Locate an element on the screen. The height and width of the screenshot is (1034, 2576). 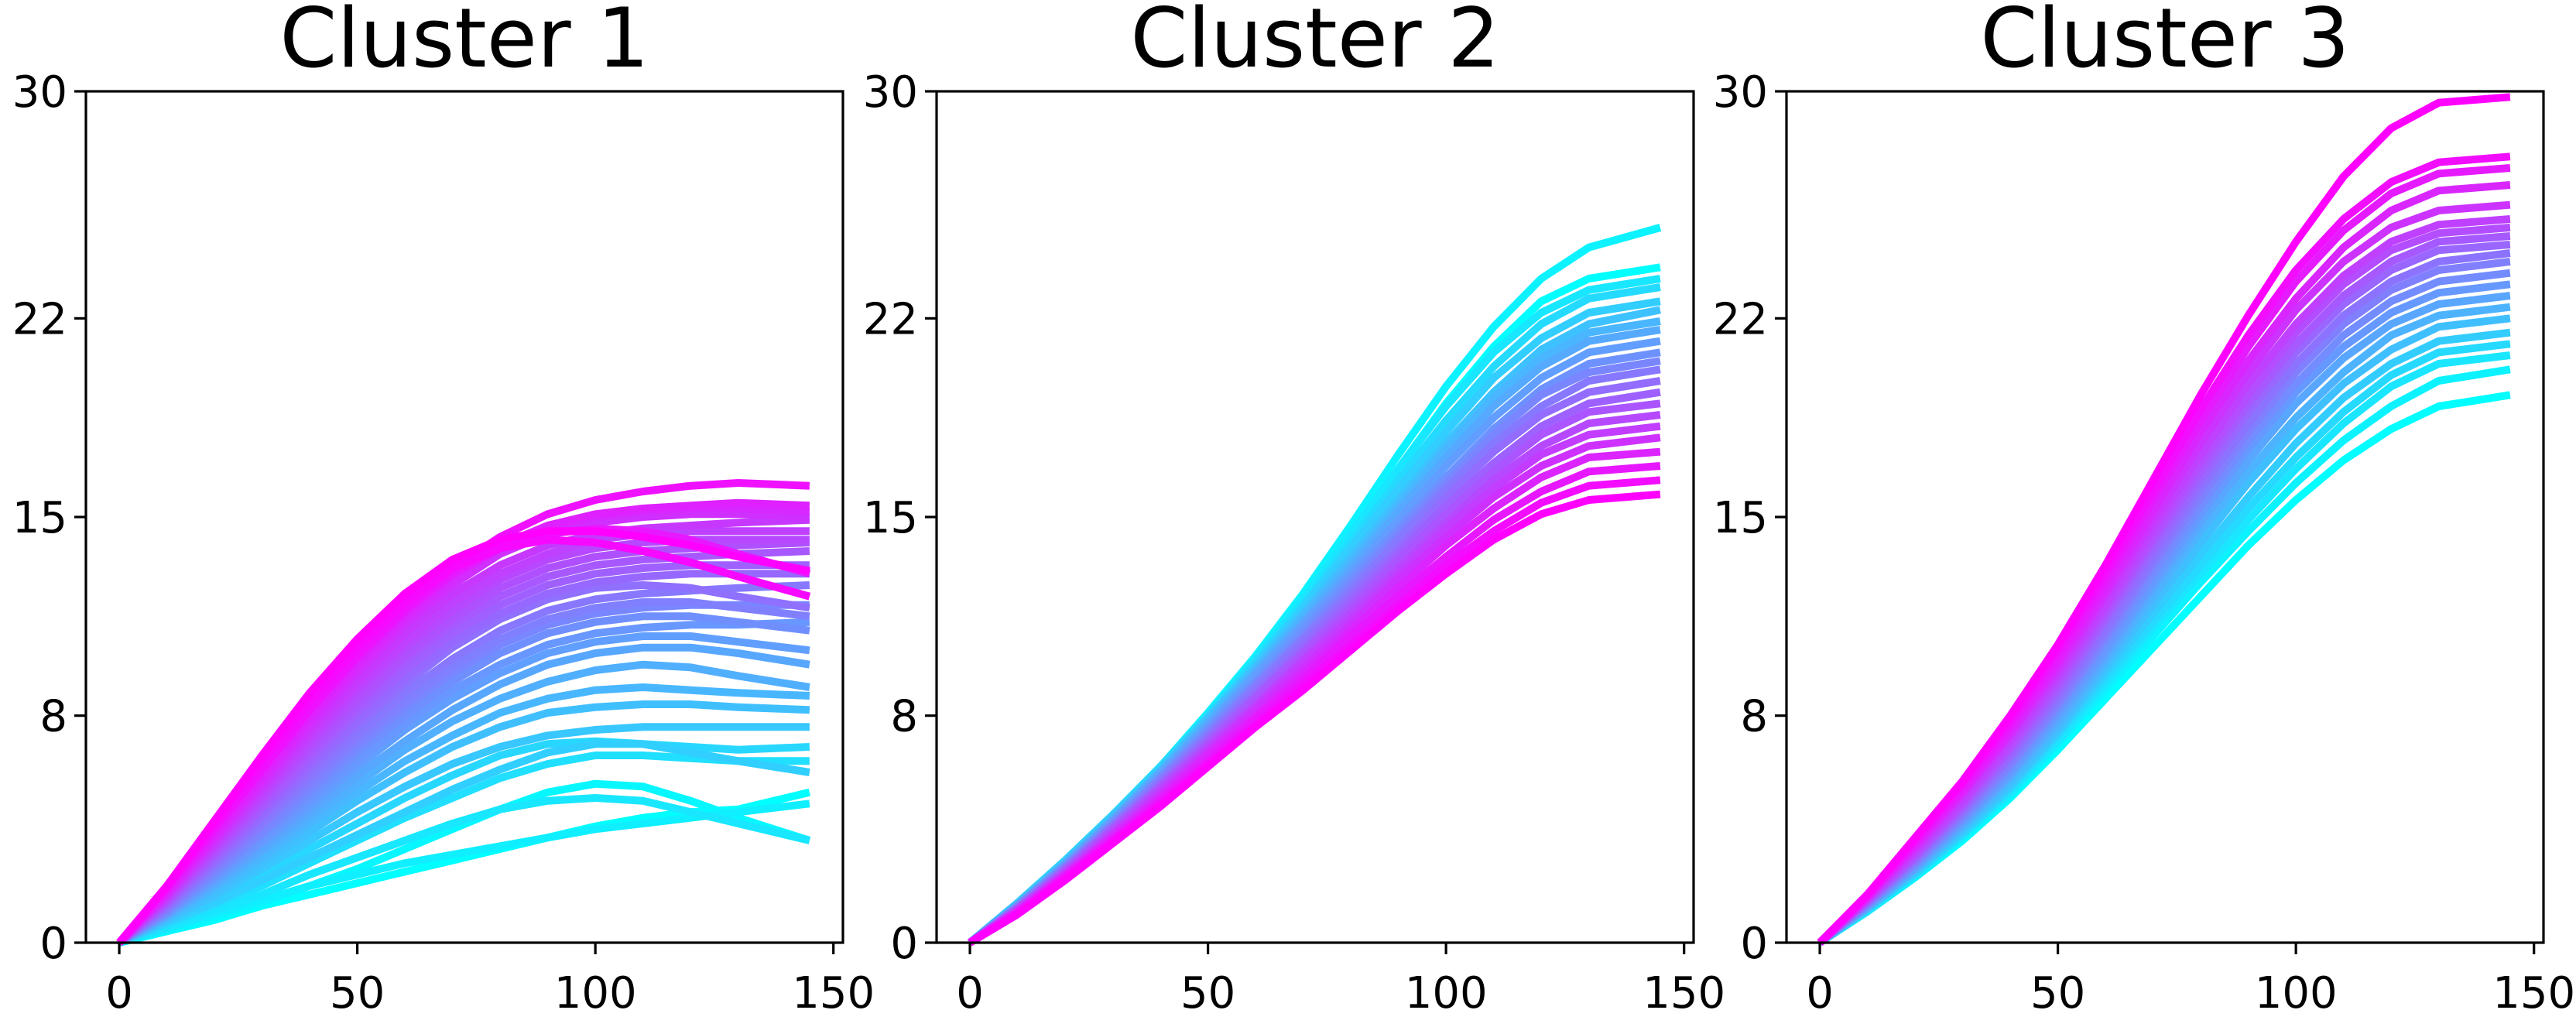
panel-3-title: Cluster 3 is located at coordinates (2164, 43).